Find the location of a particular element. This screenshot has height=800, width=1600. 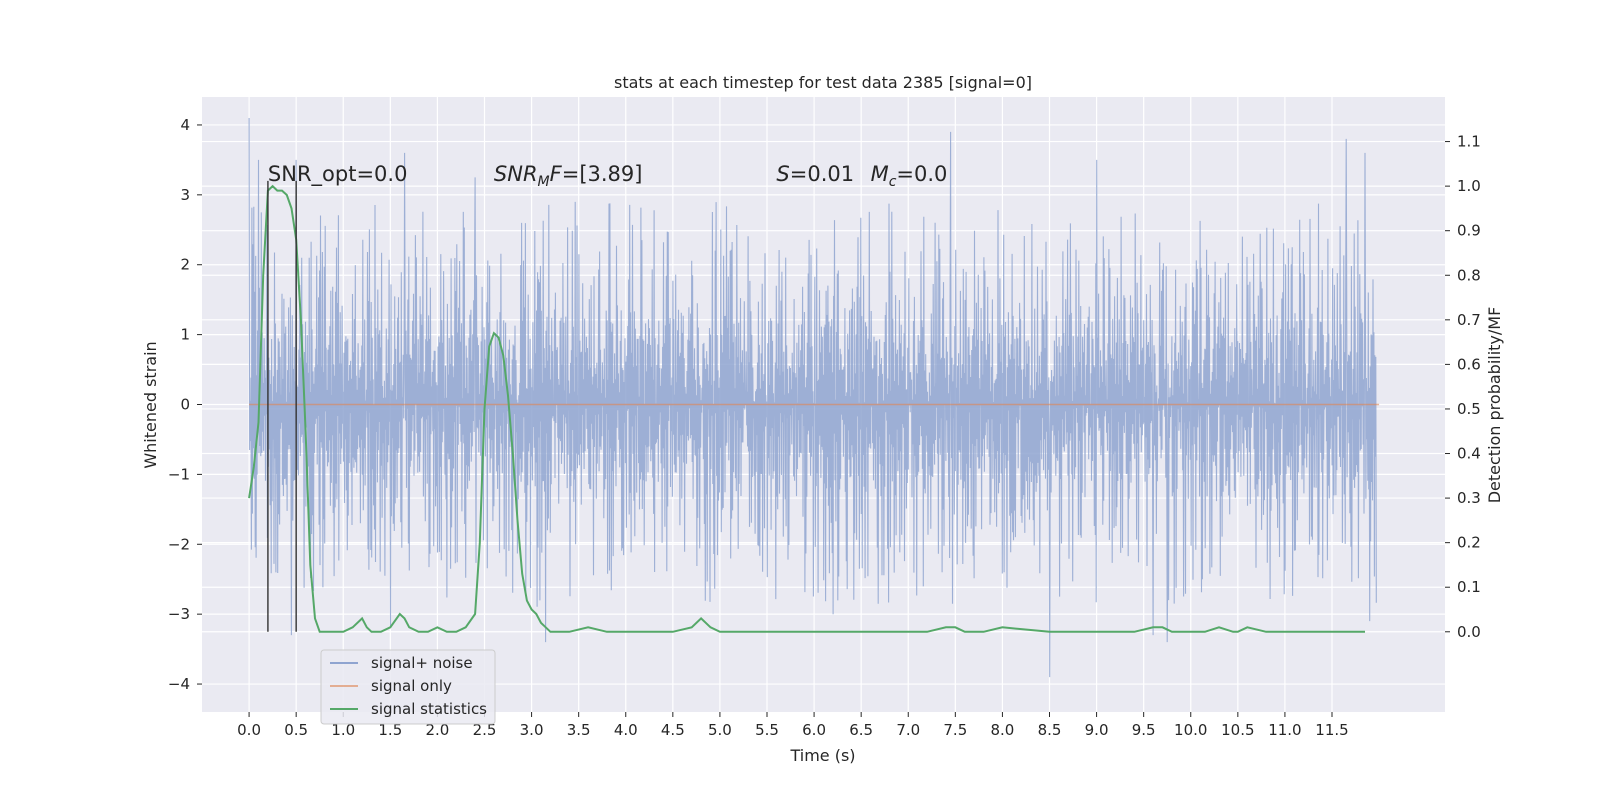

vertical-markers is located at coordinates (282, 406).